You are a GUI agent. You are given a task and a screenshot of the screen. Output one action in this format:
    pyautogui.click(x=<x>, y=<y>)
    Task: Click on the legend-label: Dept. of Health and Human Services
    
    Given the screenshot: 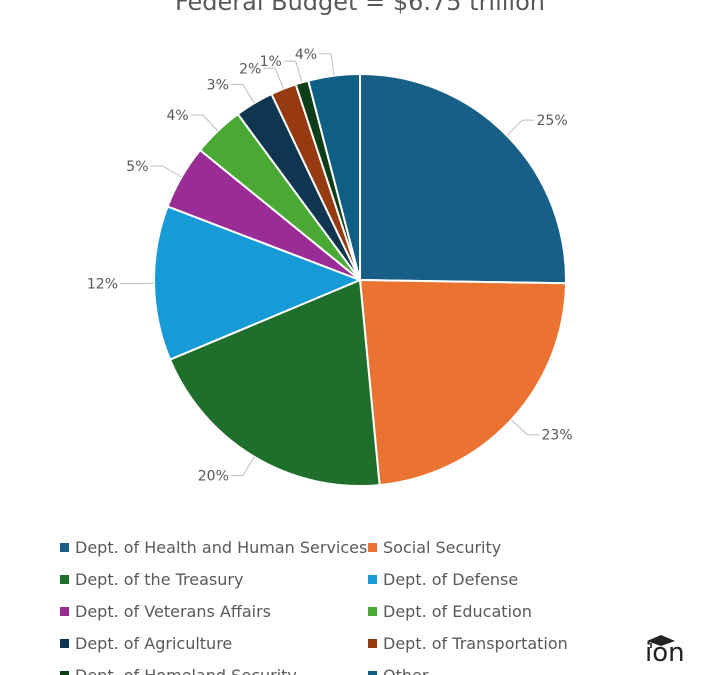 What is the action you would take?
    pyautogui.click(x=221, y=547)
    